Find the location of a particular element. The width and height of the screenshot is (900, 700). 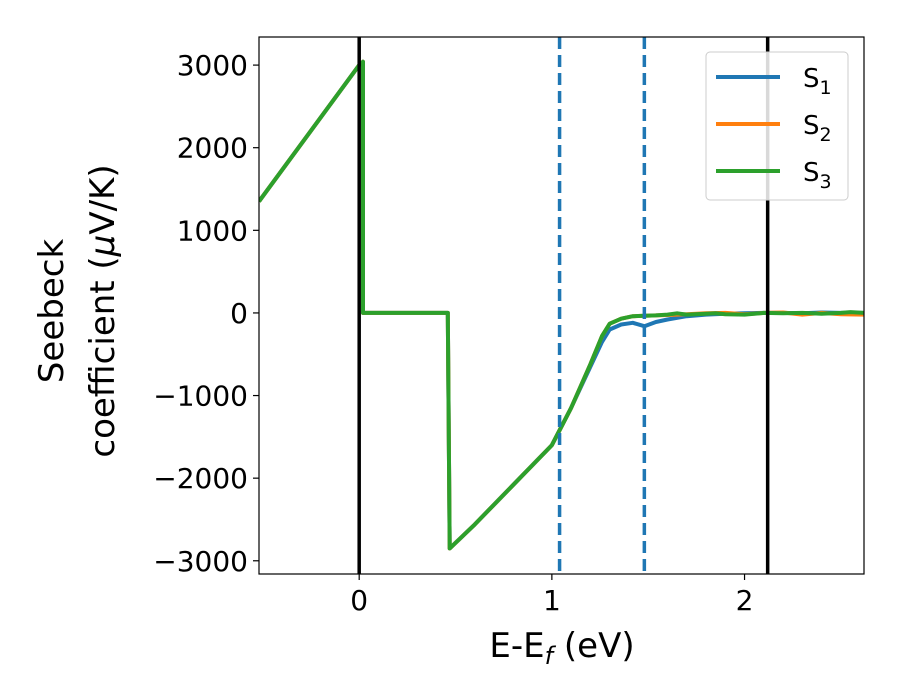

y-tick-label: 0 is located at coordinates (239, 313).